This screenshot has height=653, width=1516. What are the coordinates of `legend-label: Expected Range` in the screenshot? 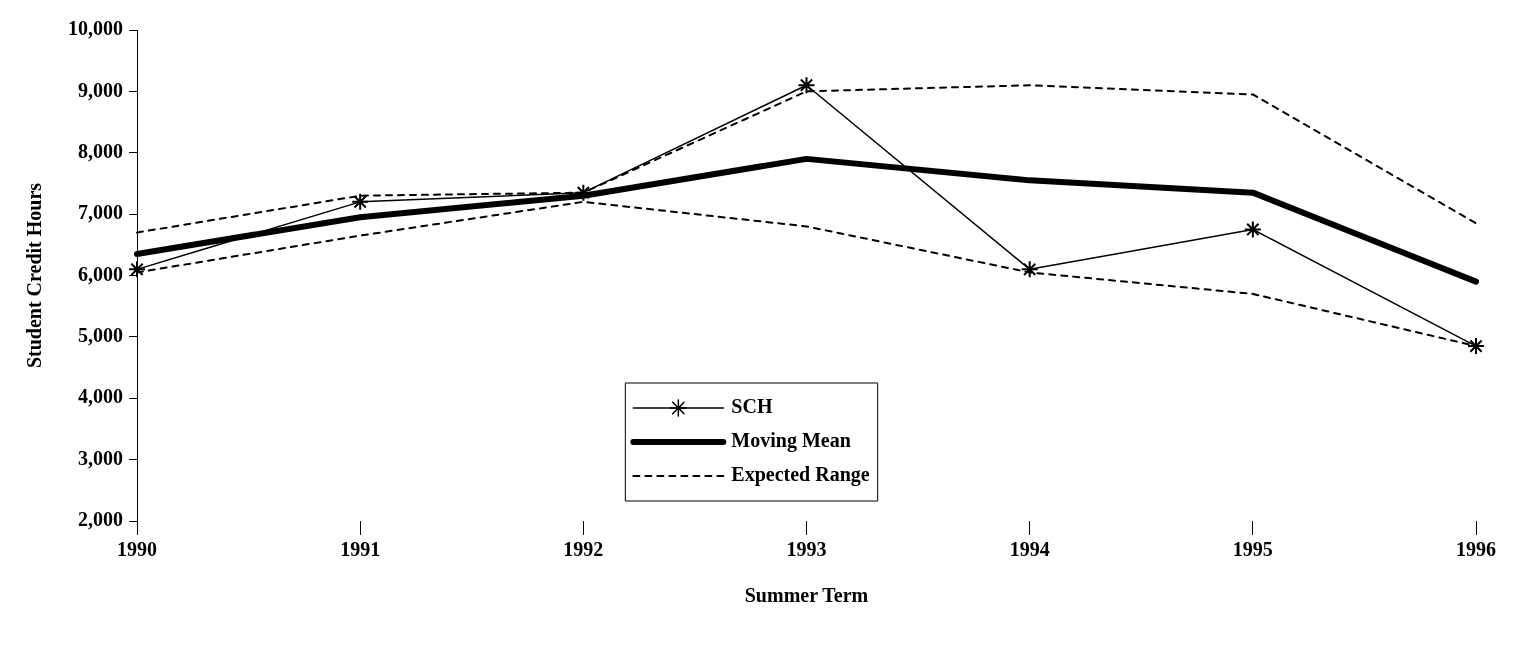 It's located at (800, 475).